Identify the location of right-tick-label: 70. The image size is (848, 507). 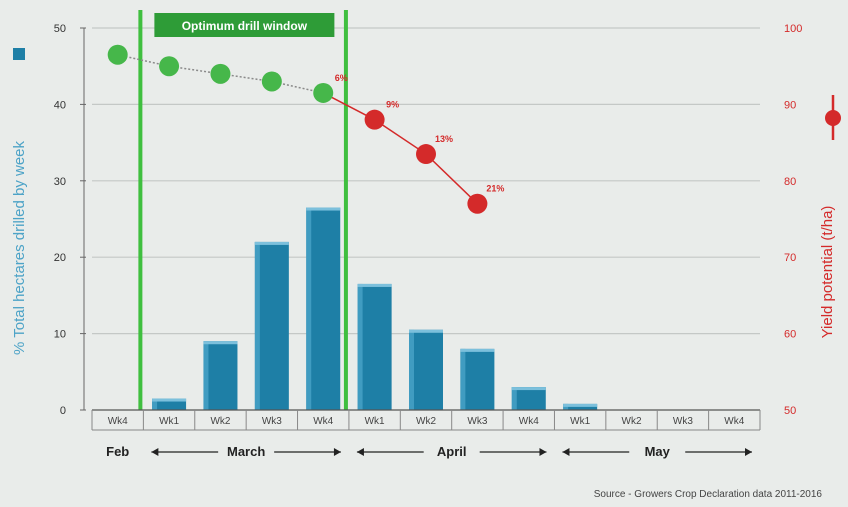
(790, 258).